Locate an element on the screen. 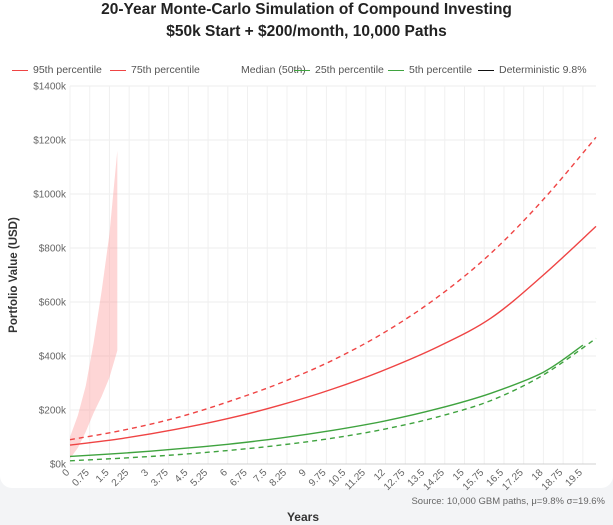 The width and height of the screenshot is (613, 525). y-axis-title: Portfolio Value (USD) is located at coordinates (14, 275).